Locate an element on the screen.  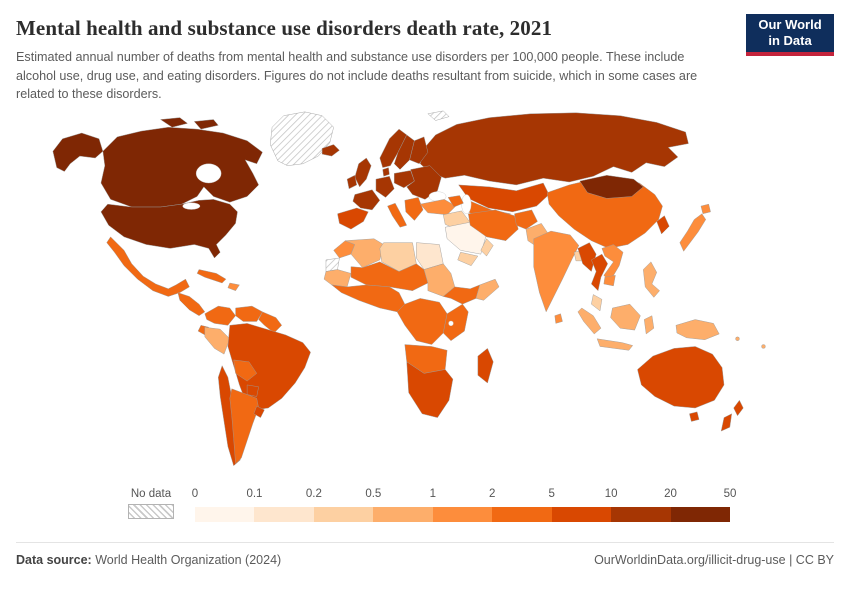
map-region-new-zealand-north is located at coordinates (738, 407).